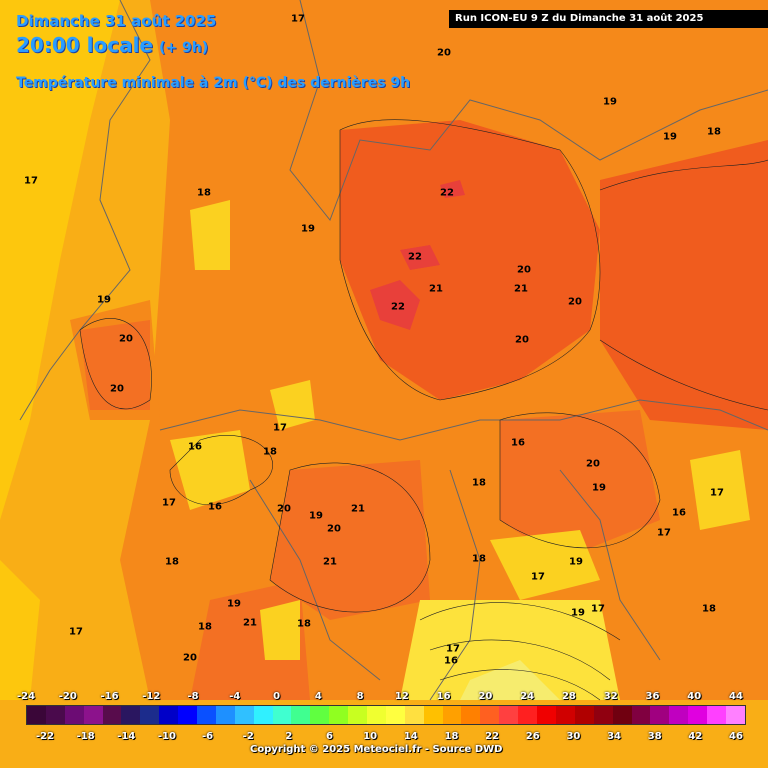  What do you see at coordinates (184, 48) in the screenshot?
I see `forecast-offset: (+ 9h)` at bounding box center [184, 48].